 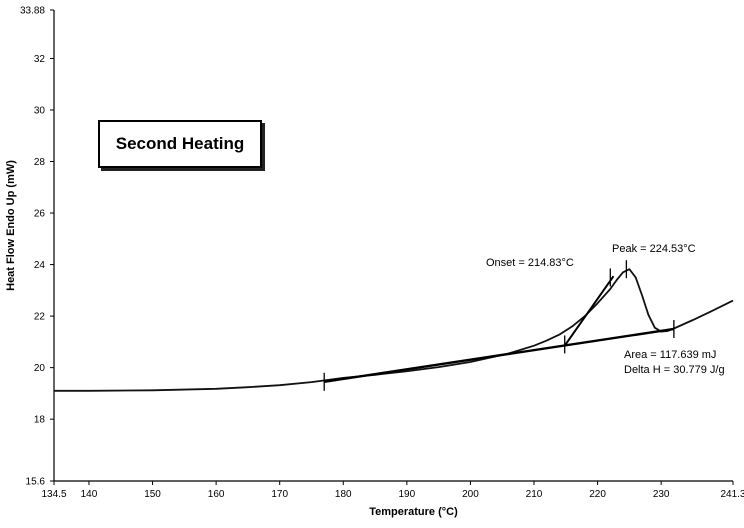 I want to click on baseline-line, so click(x=499, y=355).